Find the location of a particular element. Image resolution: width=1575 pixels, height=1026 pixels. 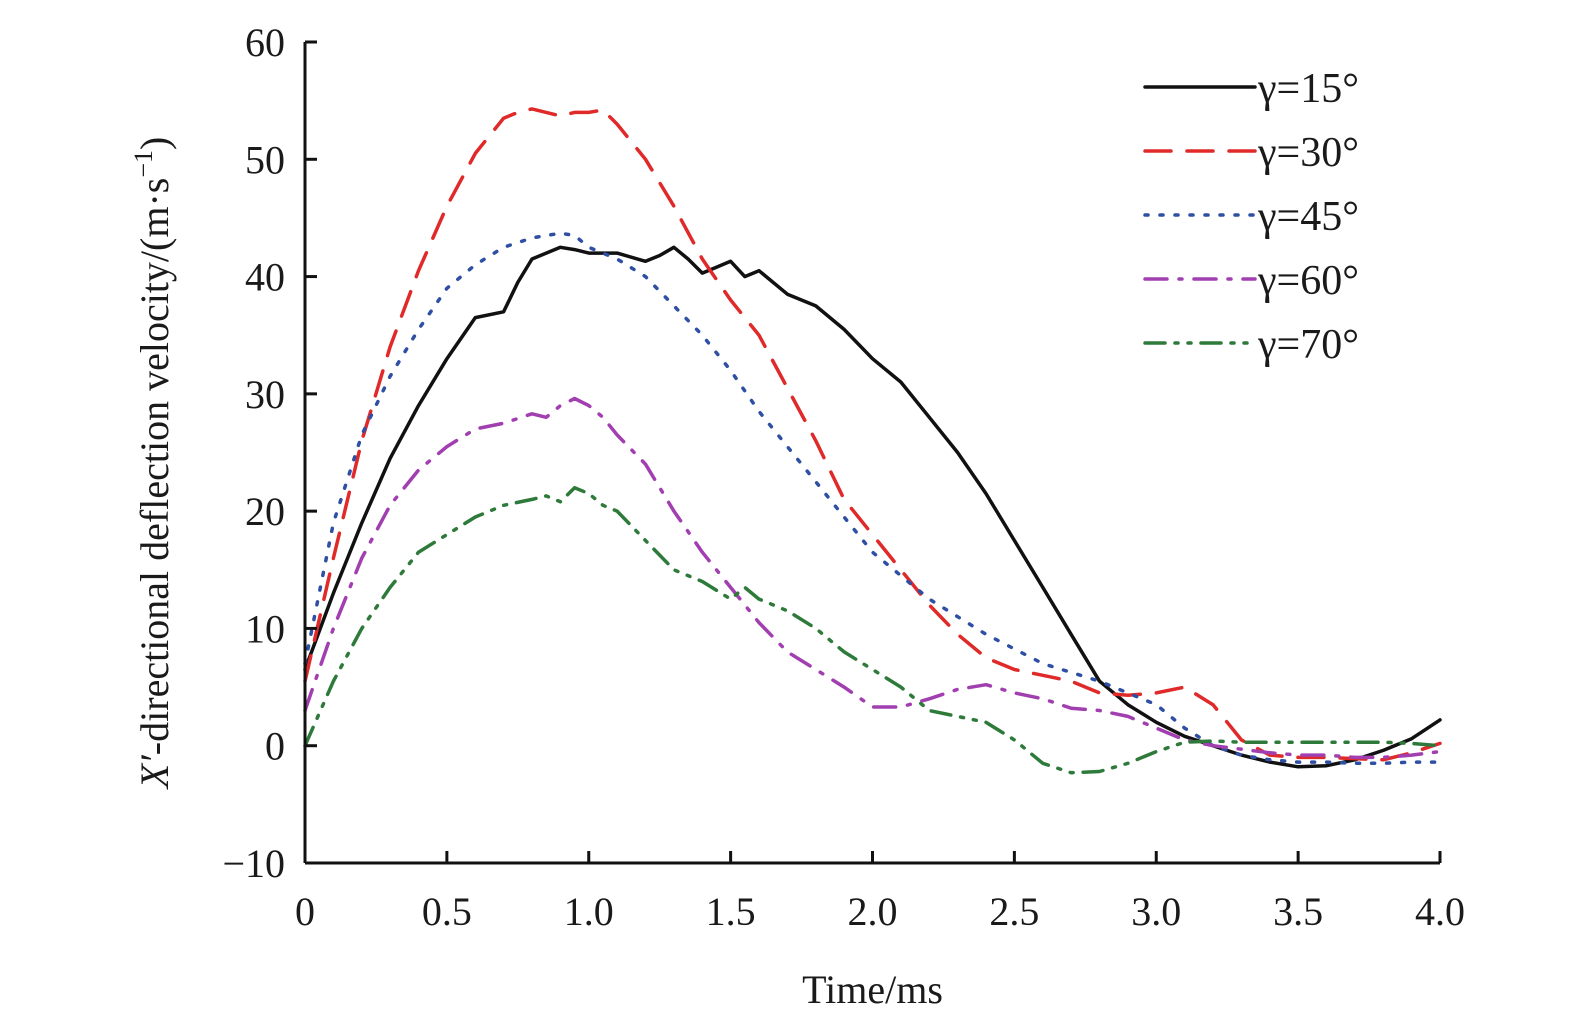

legend-label: γ=30° is located at coordinates (1308, 153).